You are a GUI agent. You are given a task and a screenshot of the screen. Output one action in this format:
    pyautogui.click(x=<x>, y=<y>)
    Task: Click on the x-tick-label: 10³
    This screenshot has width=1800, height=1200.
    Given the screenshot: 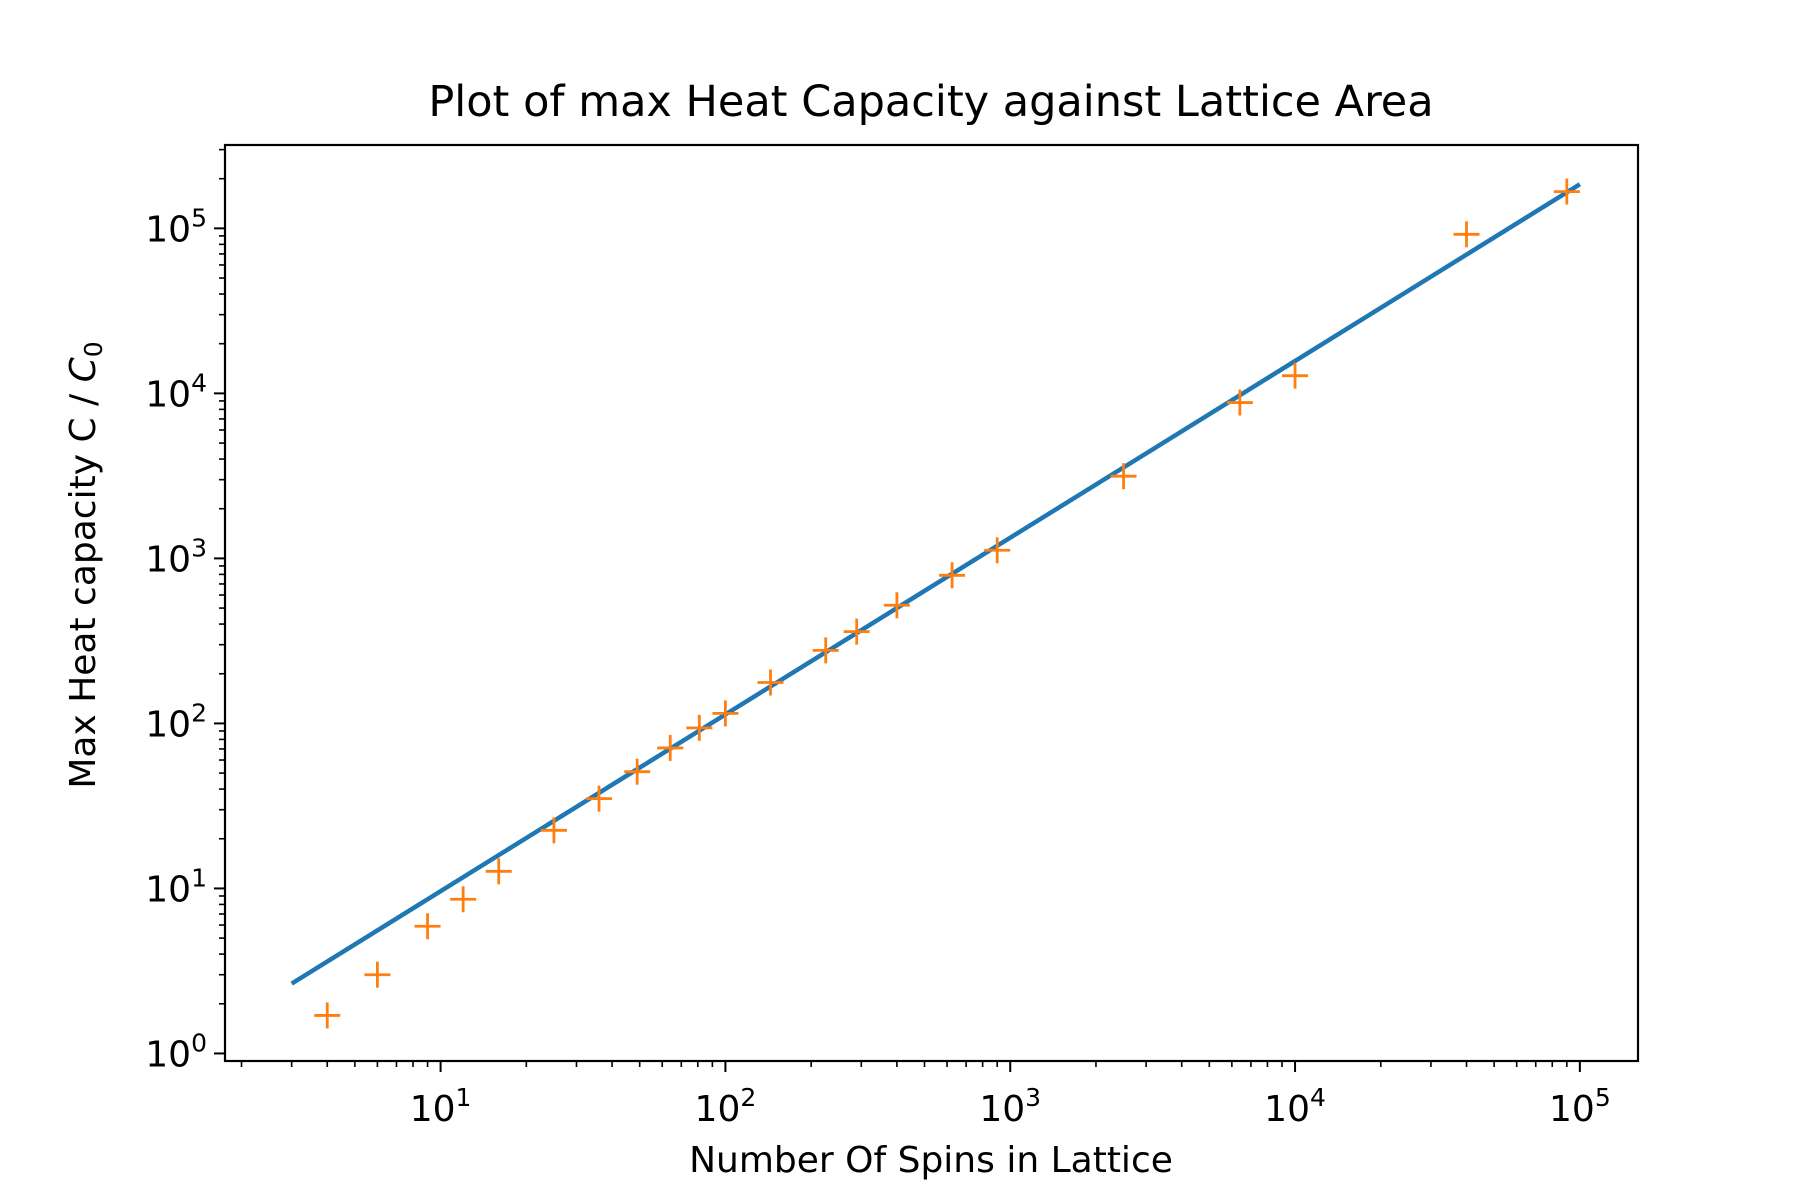 What is the action you would take?
    pyautogui.click(x=1010, y=1106)
    